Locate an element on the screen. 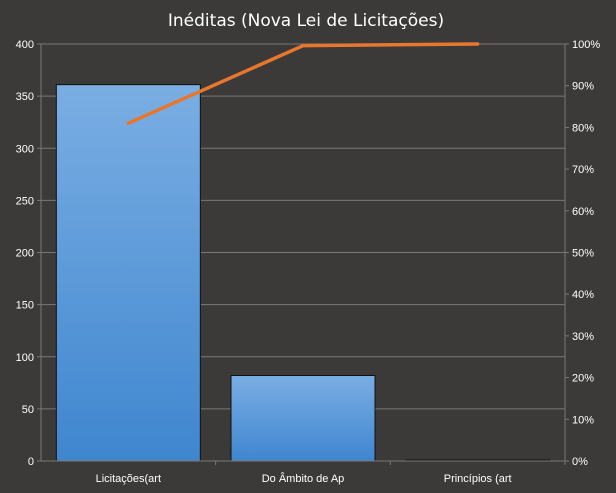 The height and width of the screenshot is (493, 616). y2-tick-label: 90% is located at coordinates (583, 87).